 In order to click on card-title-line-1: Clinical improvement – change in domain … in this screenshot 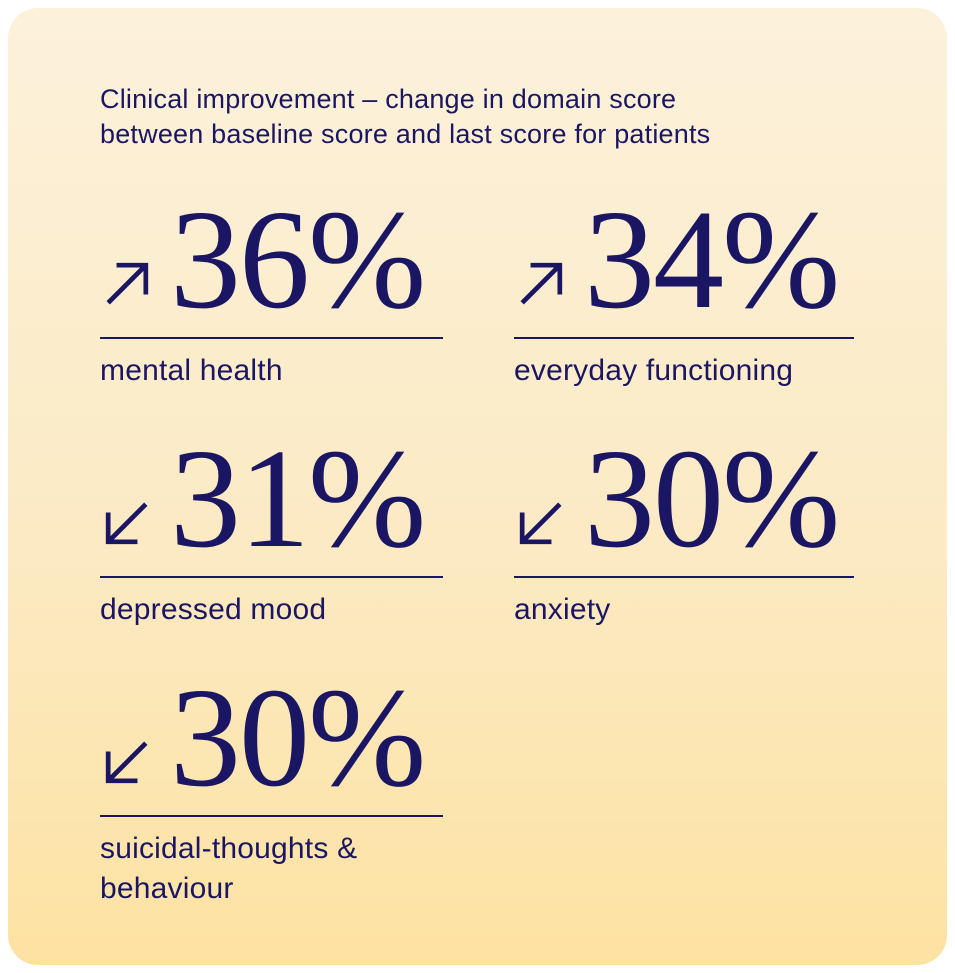, I will do `click(388, 99)`.